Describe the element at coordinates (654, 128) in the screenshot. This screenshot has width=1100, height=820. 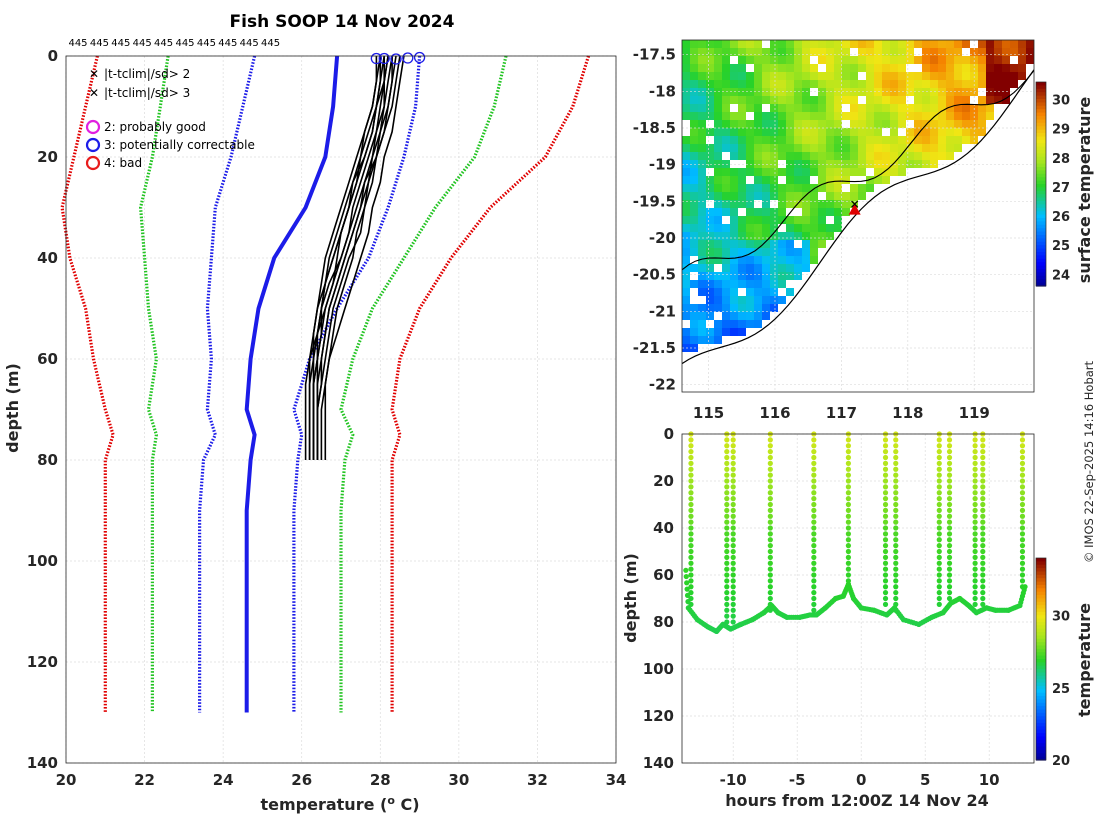
I see `map-y-tick: -18.5` at that location.